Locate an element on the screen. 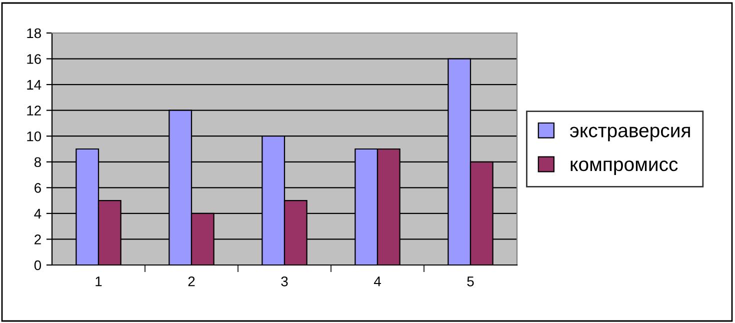 This screenshot has height=323, width=735. legend-label: компромисс is located at coordinates (624, 168).